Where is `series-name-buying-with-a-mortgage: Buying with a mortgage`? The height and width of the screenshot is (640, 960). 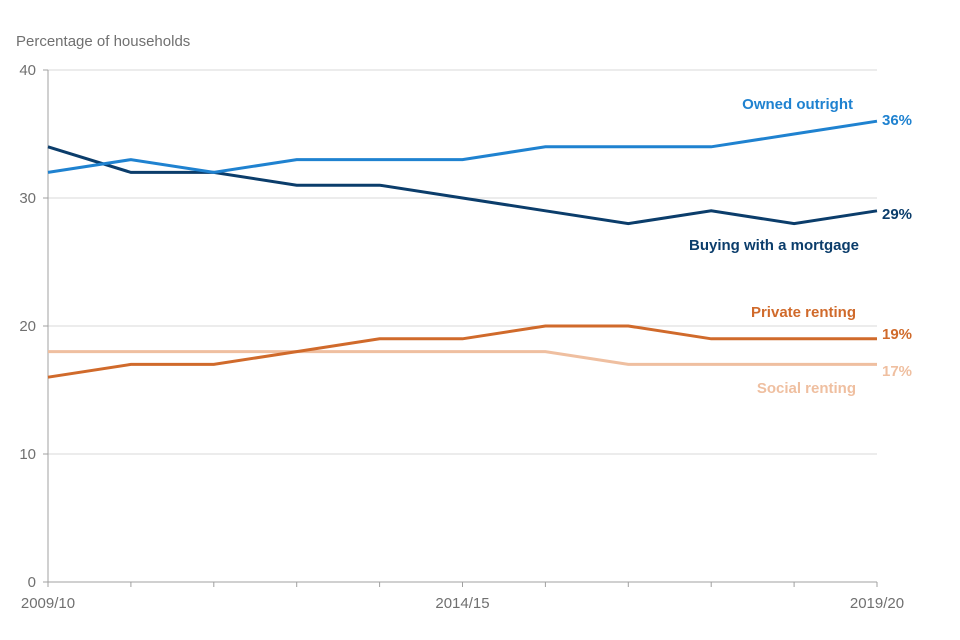
series-name-buying-with-a-mortgage: Buying with a mortgage is located at coordinates (774, 245).